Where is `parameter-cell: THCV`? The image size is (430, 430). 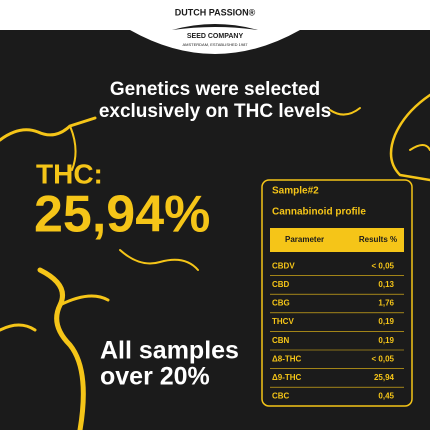 parameter-cell: THCV is located at coordinates (283, 321).